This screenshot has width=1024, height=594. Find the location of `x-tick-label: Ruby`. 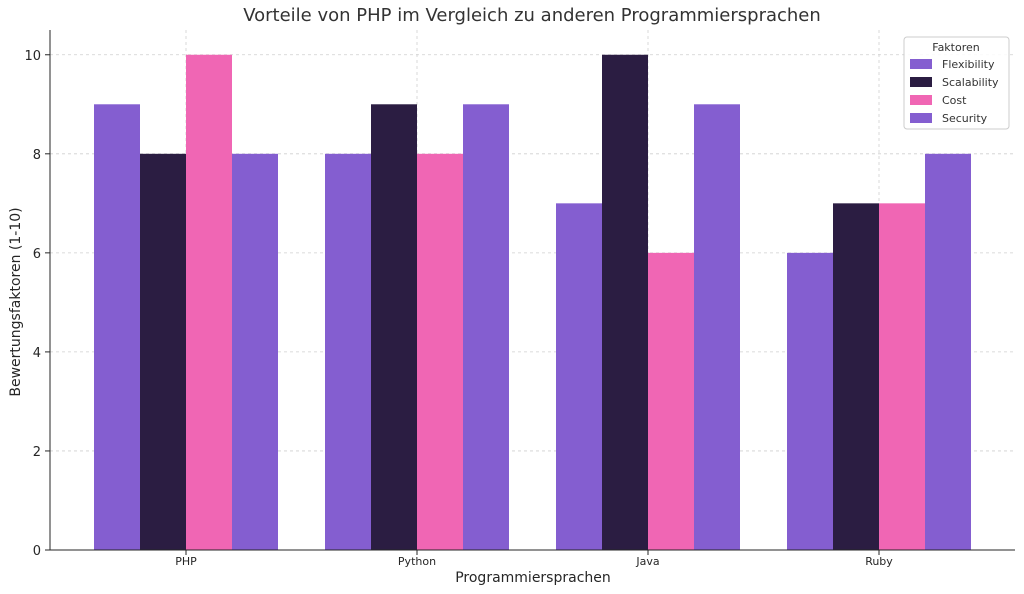

x-tick-label: Ruby is located at coordinates (879, 561).